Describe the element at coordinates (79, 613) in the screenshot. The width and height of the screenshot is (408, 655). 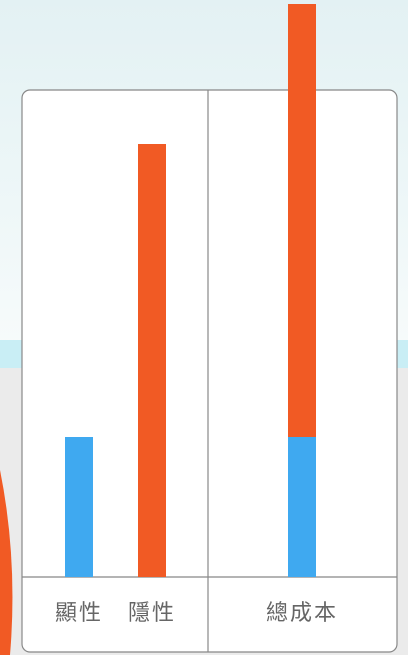
I see `x-tick-label: 顯性` at that location.